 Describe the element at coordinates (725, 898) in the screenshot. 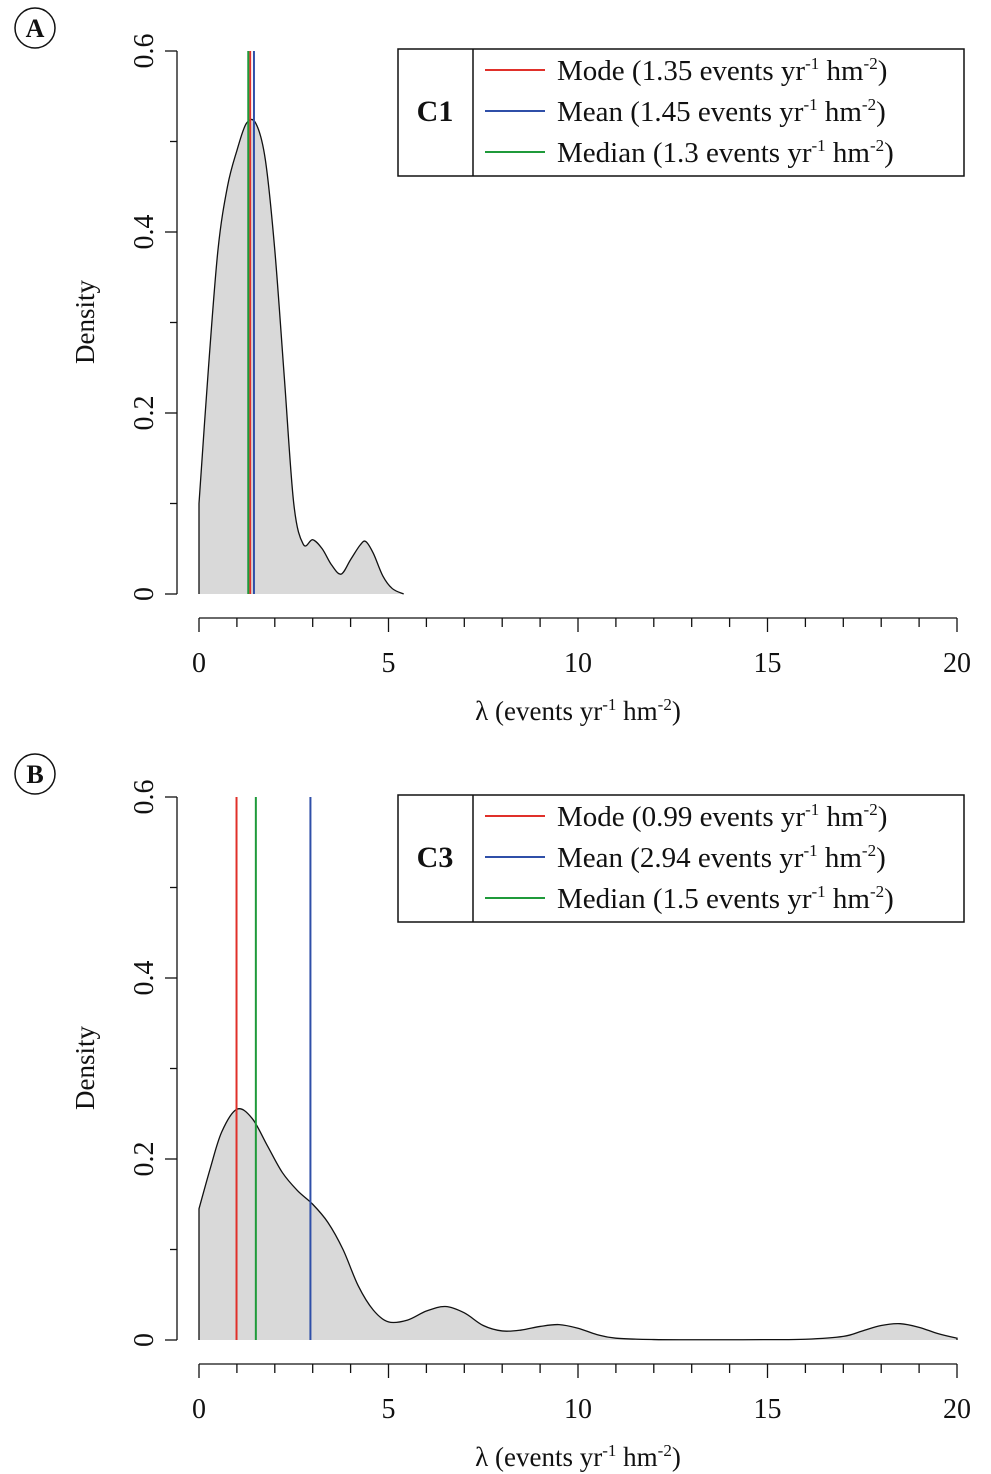

I see `legend-label: Median (1.5 events yr-1 hm-2)` at that location.